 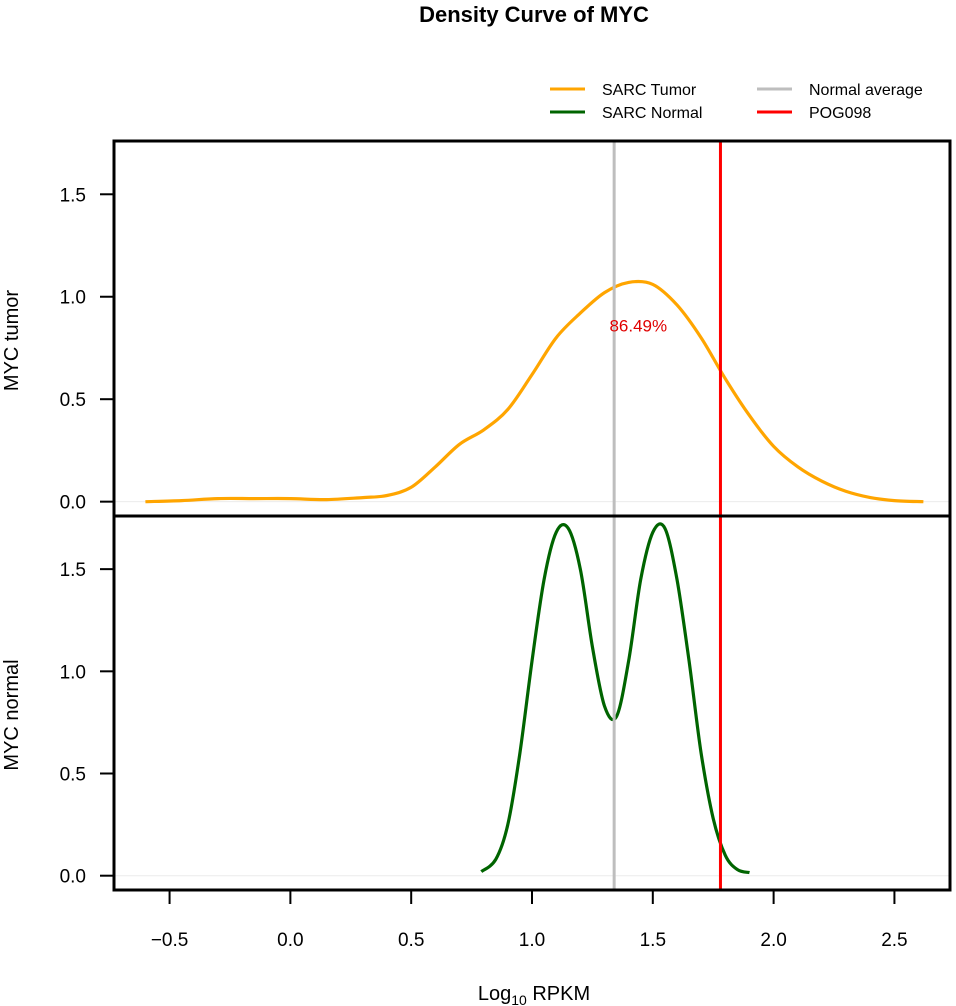 I want to click on legend-label: SARC Normal, so click(x=652, y=113).